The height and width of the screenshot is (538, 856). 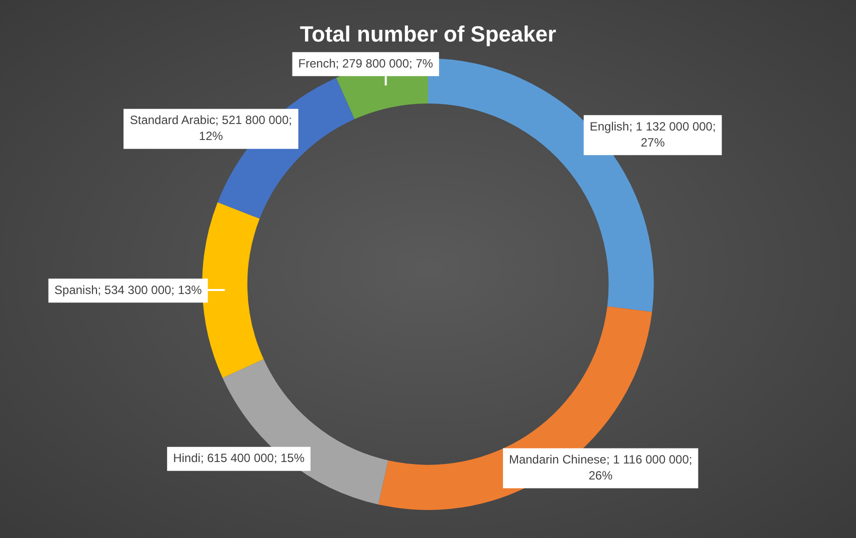 I want to click on slice-label: Mandarin Chinese; 1 116 000 000; 26%, so click(x=600, y=467).